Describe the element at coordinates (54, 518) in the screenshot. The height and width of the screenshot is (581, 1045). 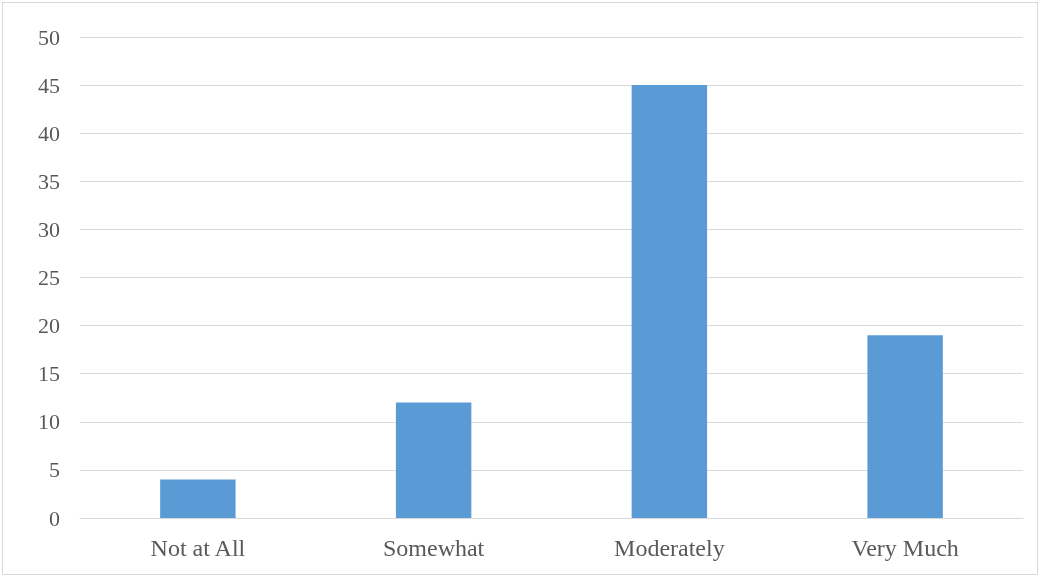
I see `y-tick-label: 0` at that location.